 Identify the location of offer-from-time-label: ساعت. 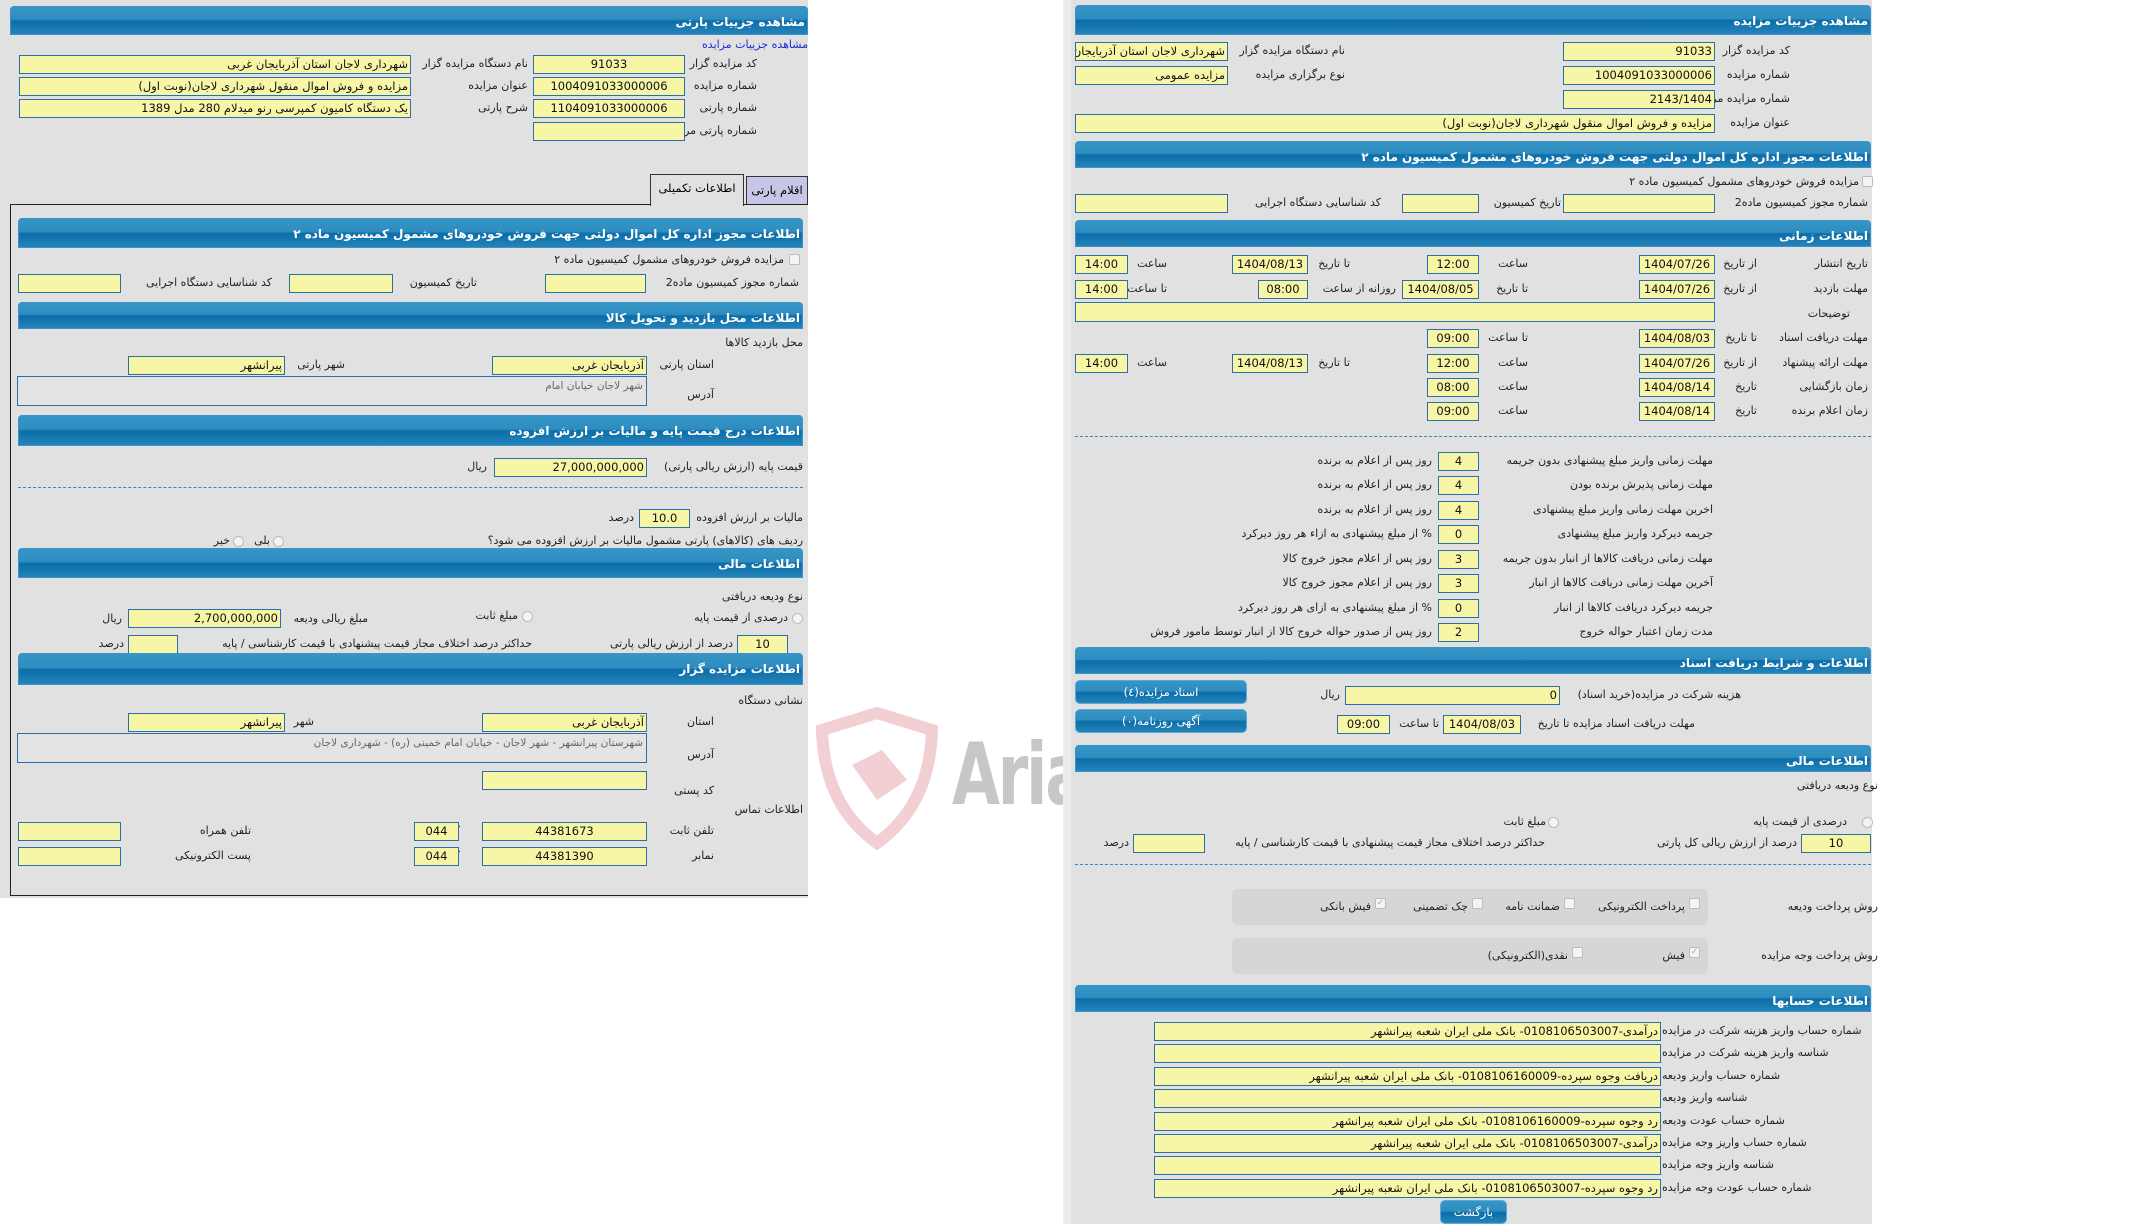
(1513, 362).